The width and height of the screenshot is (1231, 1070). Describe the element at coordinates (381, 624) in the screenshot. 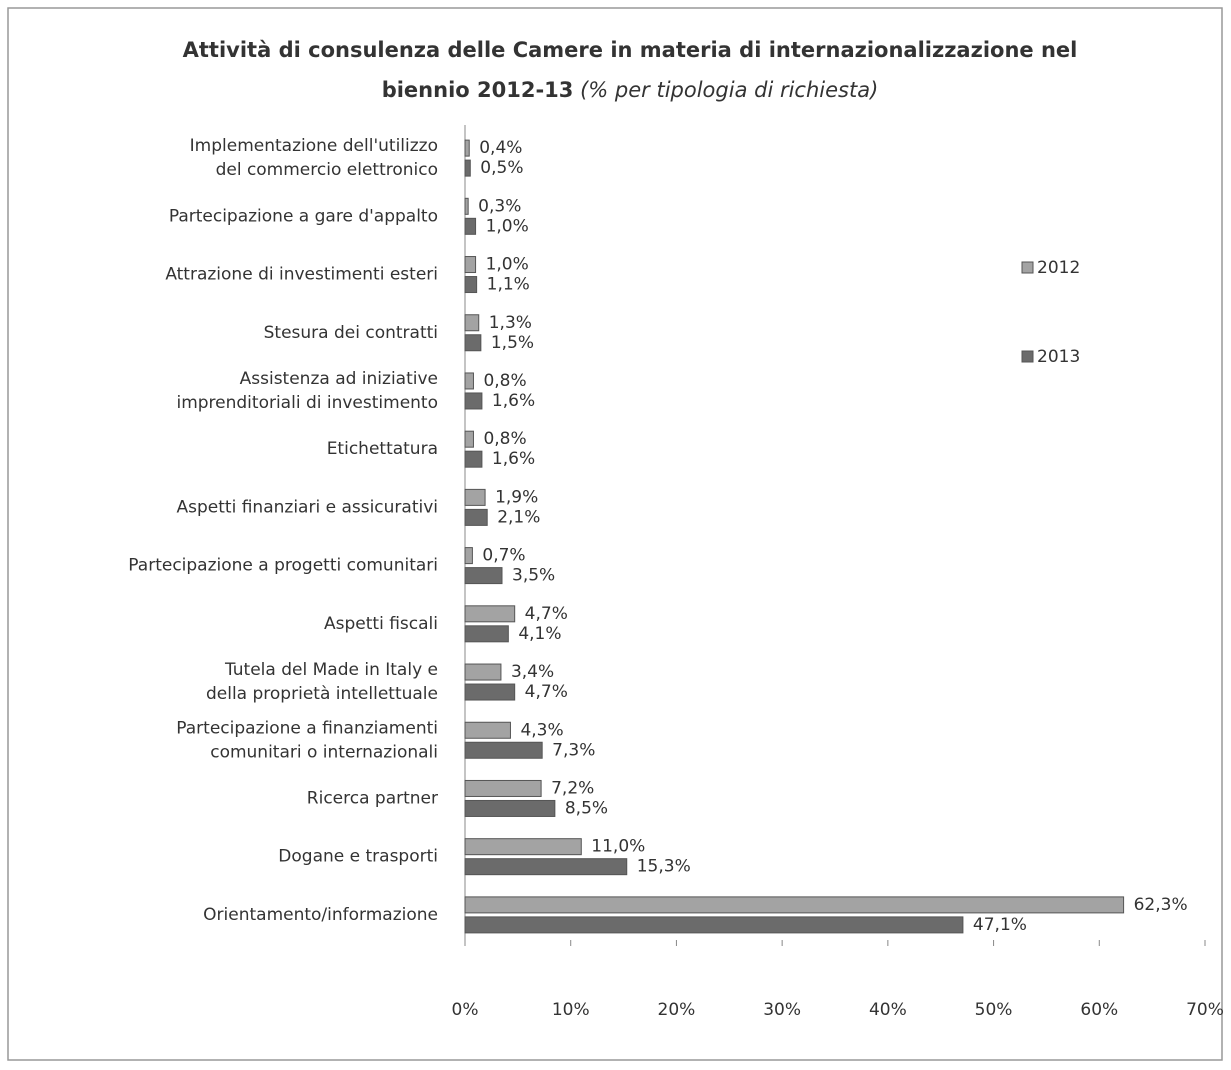

I see `y-tick-label: Aspetti fiscali` at that location.